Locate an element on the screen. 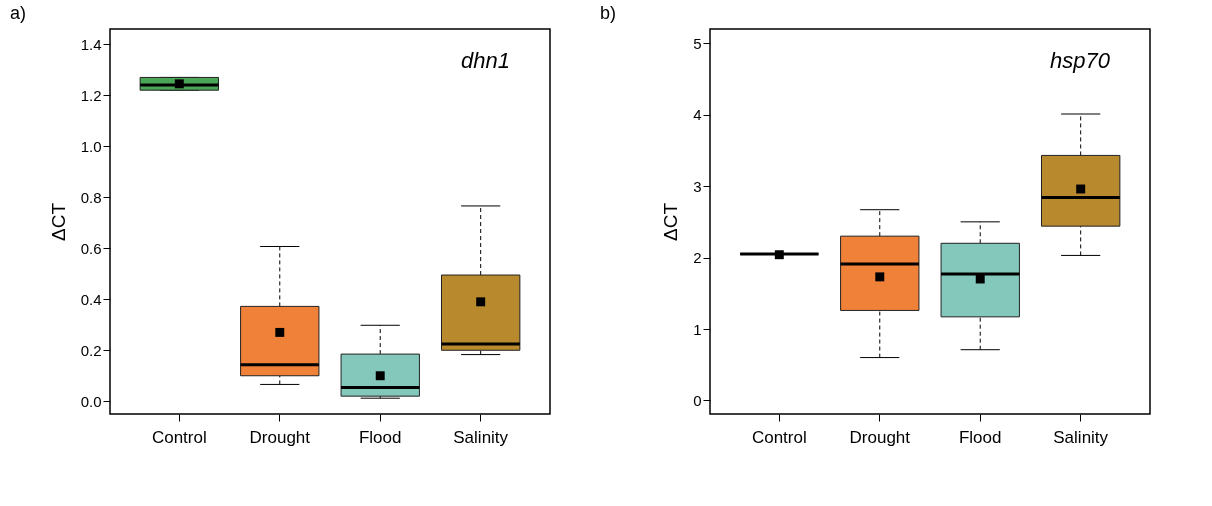  y-tick-label: 1 is located at coordinates (697, 329).